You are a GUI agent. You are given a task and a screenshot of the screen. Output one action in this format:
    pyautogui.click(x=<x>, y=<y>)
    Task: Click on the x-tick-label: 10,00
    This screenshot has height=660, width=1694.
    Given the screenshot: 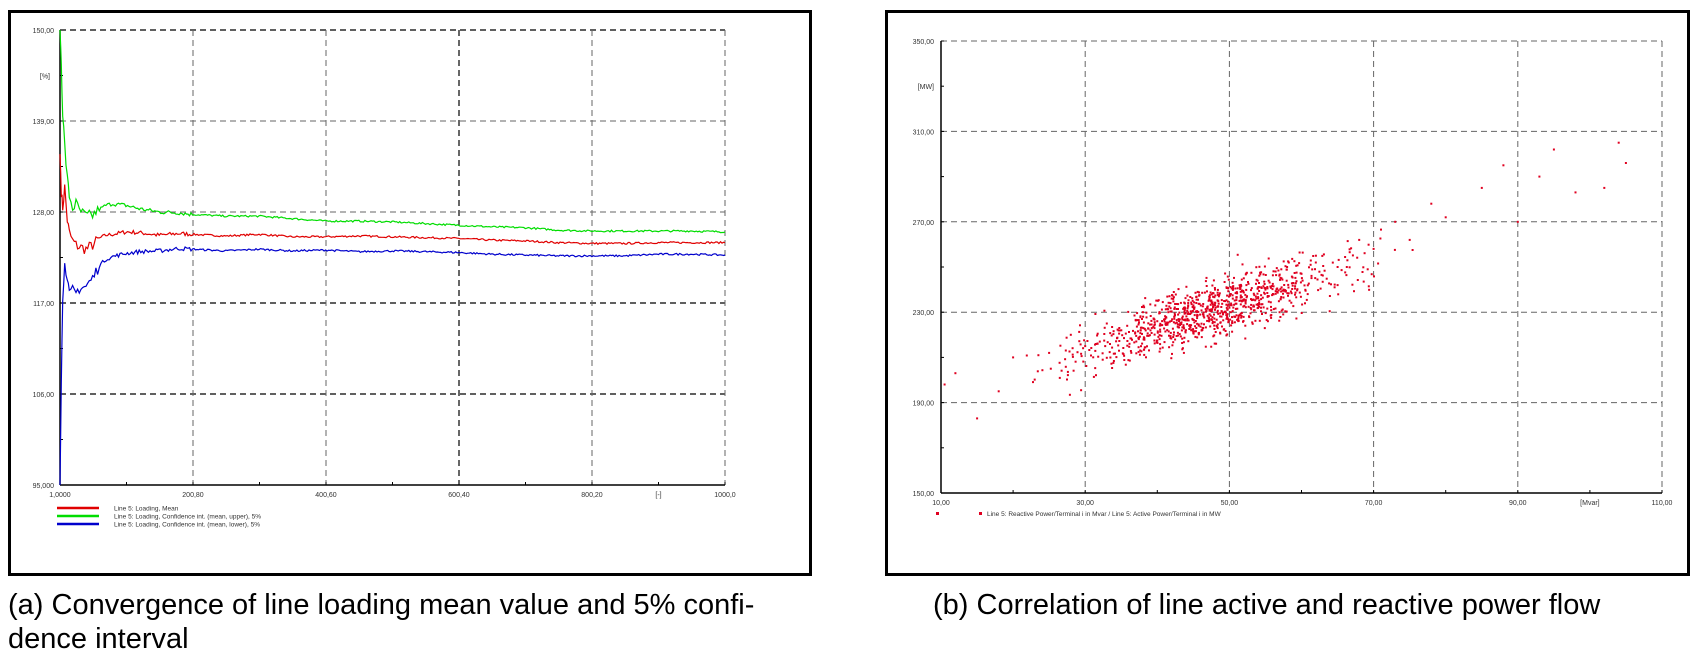 What is the action you would take?
    pyautogui.click(x=941, y=503)
    